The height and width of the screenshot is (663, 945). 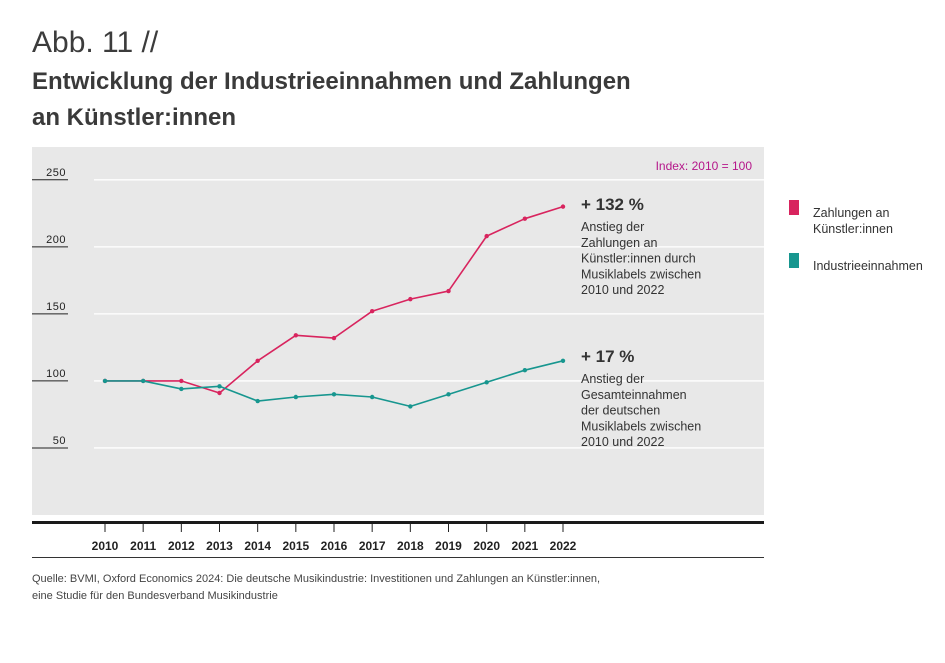 I want to click on annotation-text: Gesamteinnahmen, so click(x=634, y=395).